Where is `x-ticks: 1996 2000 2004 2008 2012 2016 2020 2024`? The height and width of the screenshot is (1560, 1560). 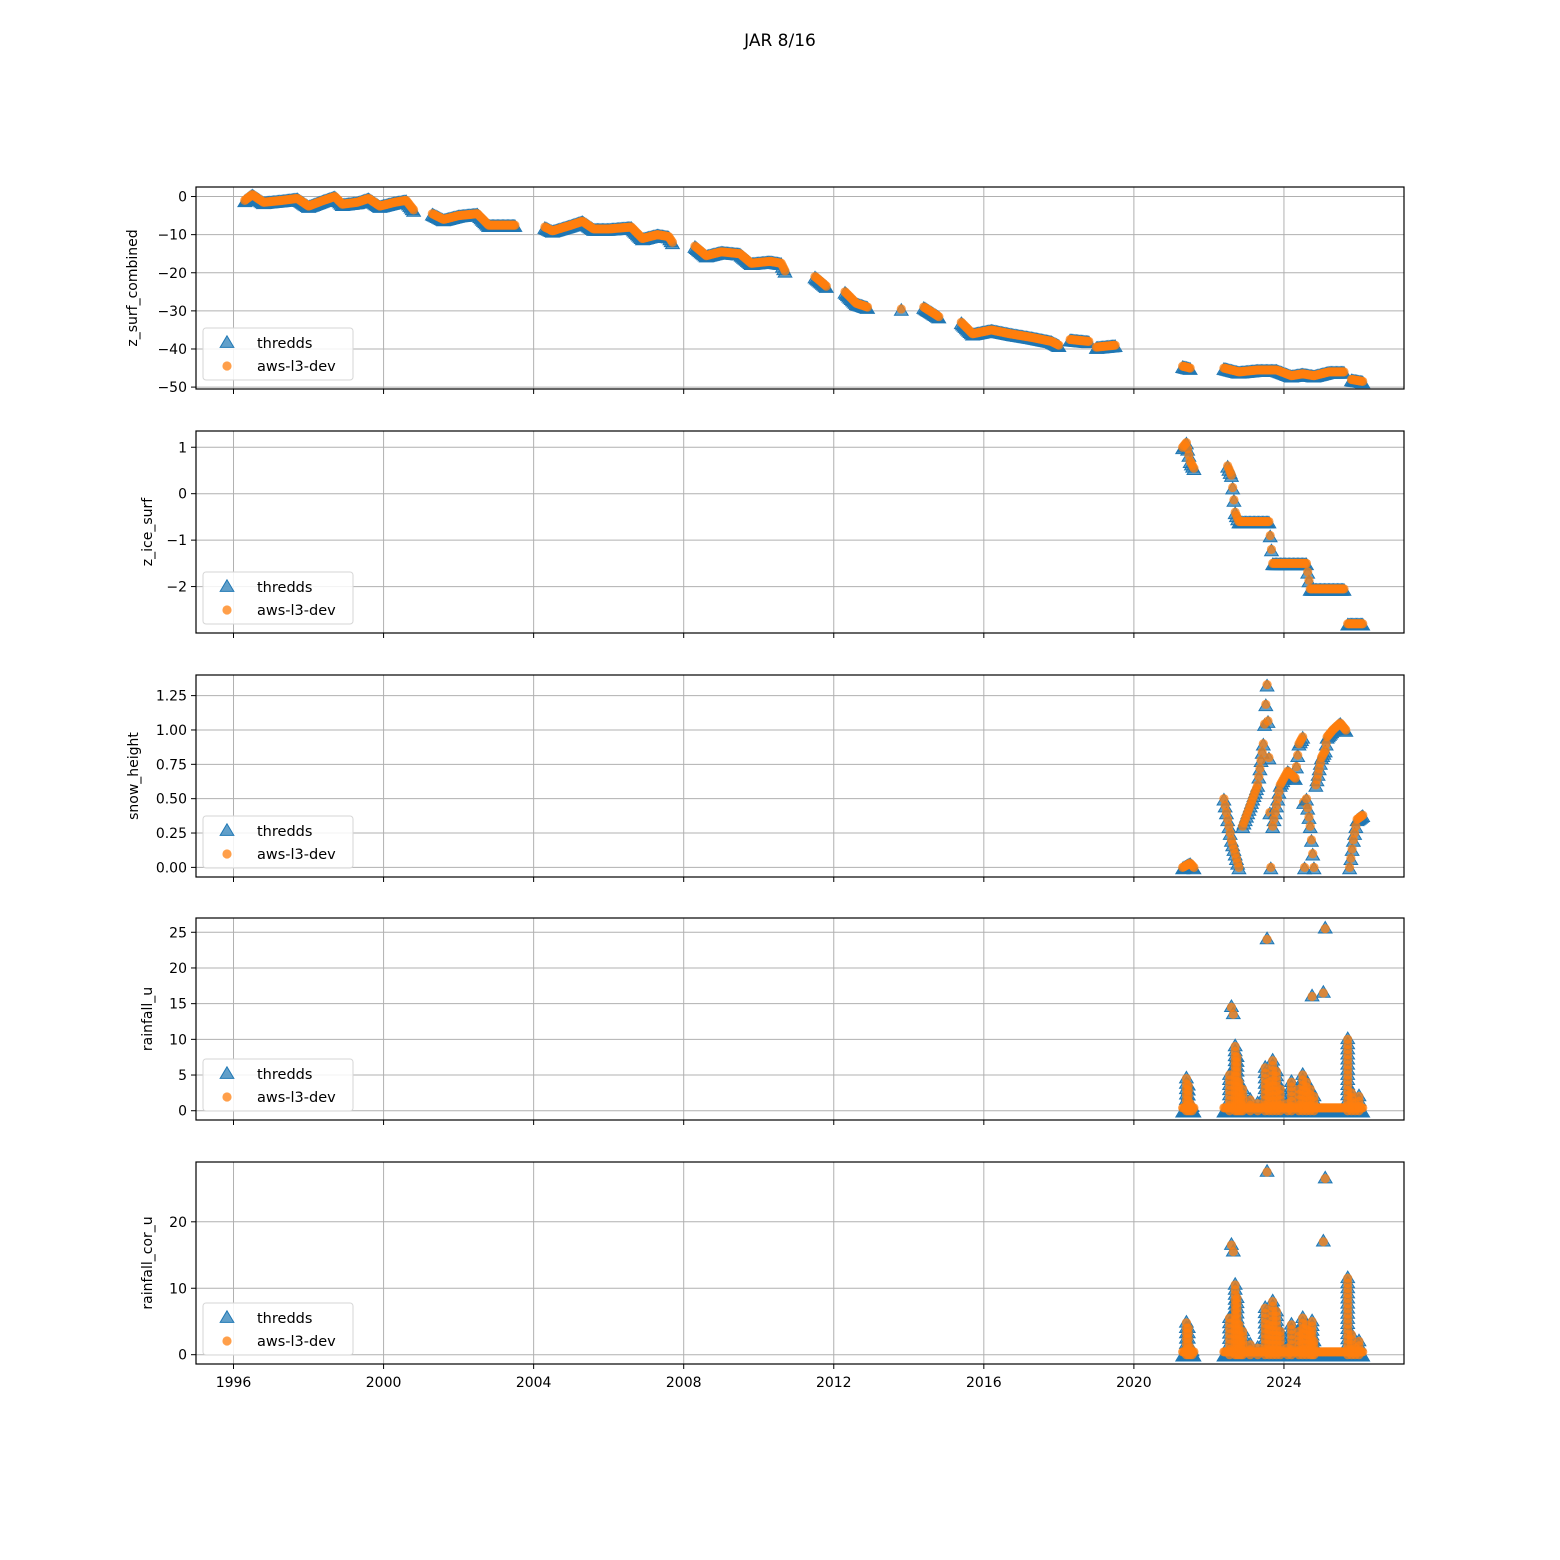 x-ticks: 1996 2000 2004 2008 2012 2016 2020 2024 is located at coordinates (759, 1377).